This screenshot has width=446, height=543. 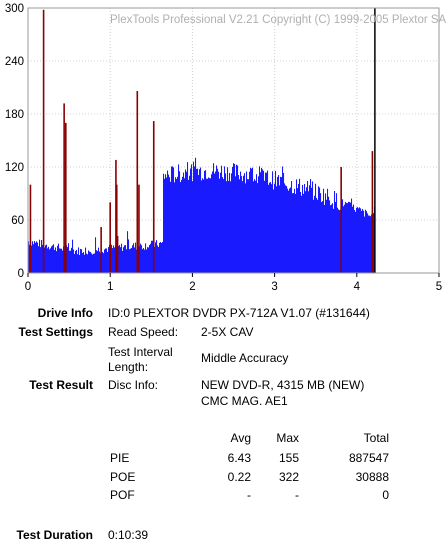 What do you see at coordinates (287, 438) in the screenshot?
I see `col-max-header: Max` at bounding box center [287, 438].